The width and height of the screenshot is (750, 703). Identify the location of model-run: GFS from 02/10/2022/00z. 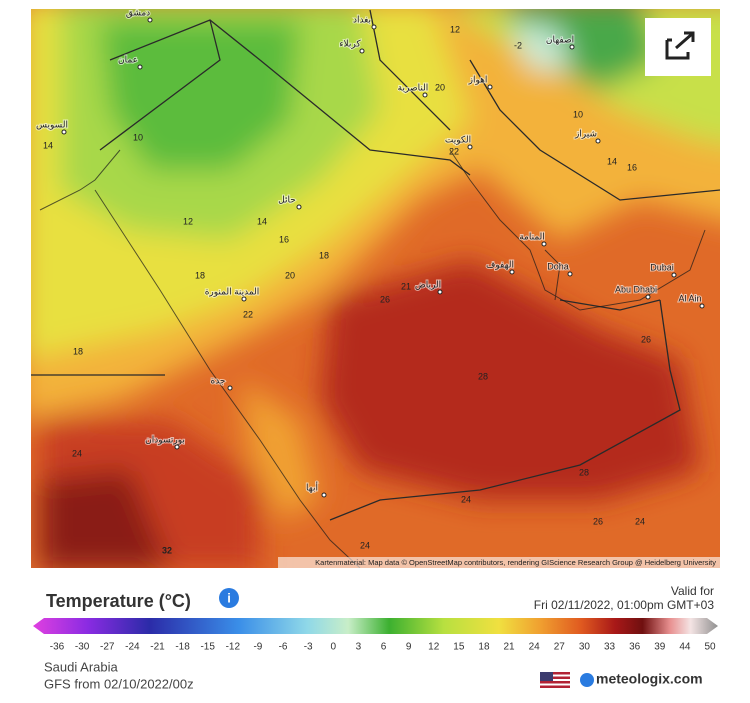
(119, 683).